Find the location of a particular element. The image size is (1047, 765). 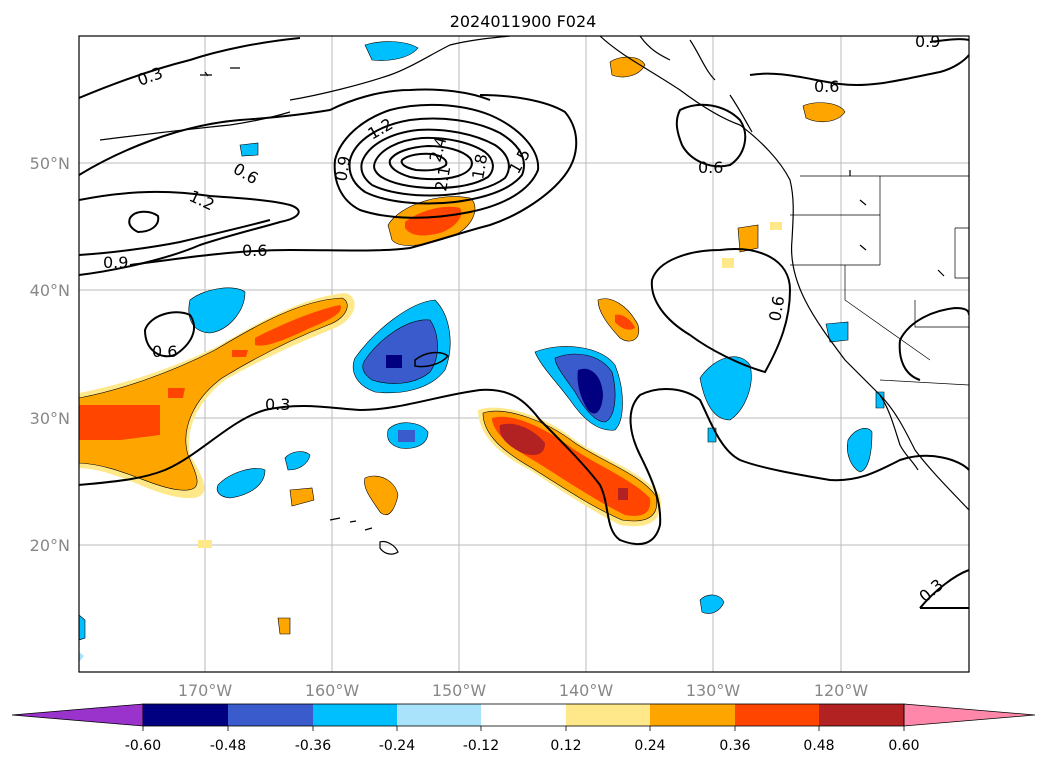

colorbar-over-arrow is located at coordinates (969, 715).